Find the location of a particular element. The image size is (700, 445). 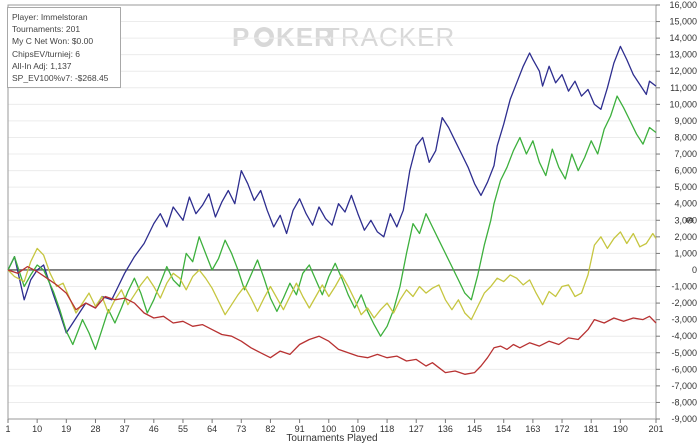

y-tick-label: 1,000 is located at coordinates (685, 253).